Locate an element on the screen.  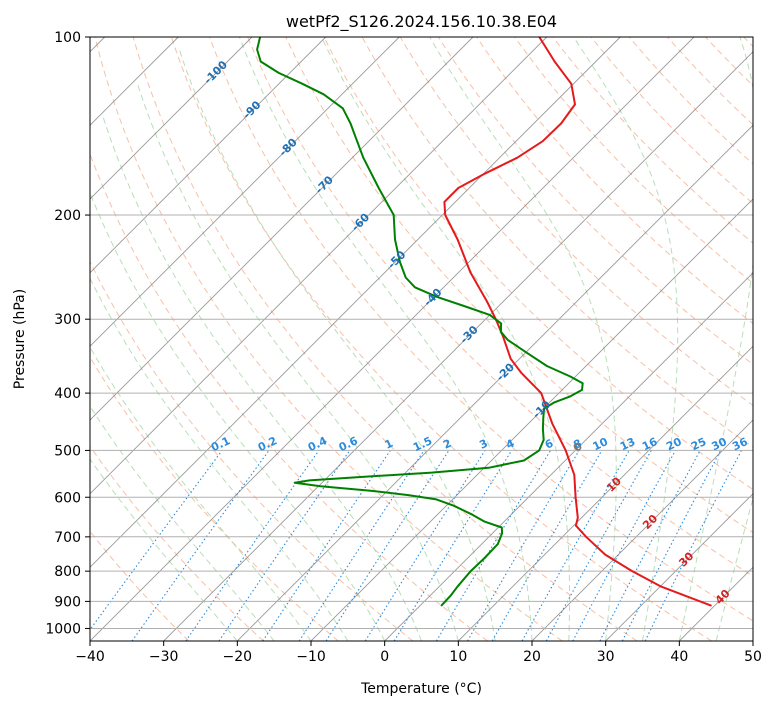
x-axis-title: Temperature (°C) is located at coordinates (421, 689).